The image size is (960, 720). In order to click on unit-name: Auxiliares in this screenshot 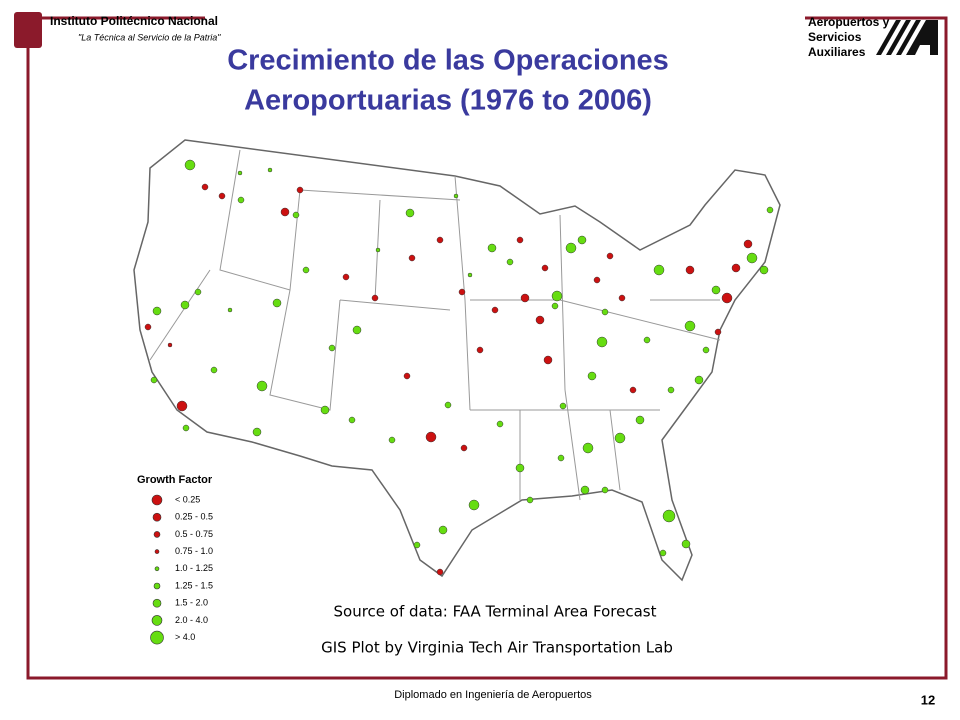, I will do `click(837, 52)`.